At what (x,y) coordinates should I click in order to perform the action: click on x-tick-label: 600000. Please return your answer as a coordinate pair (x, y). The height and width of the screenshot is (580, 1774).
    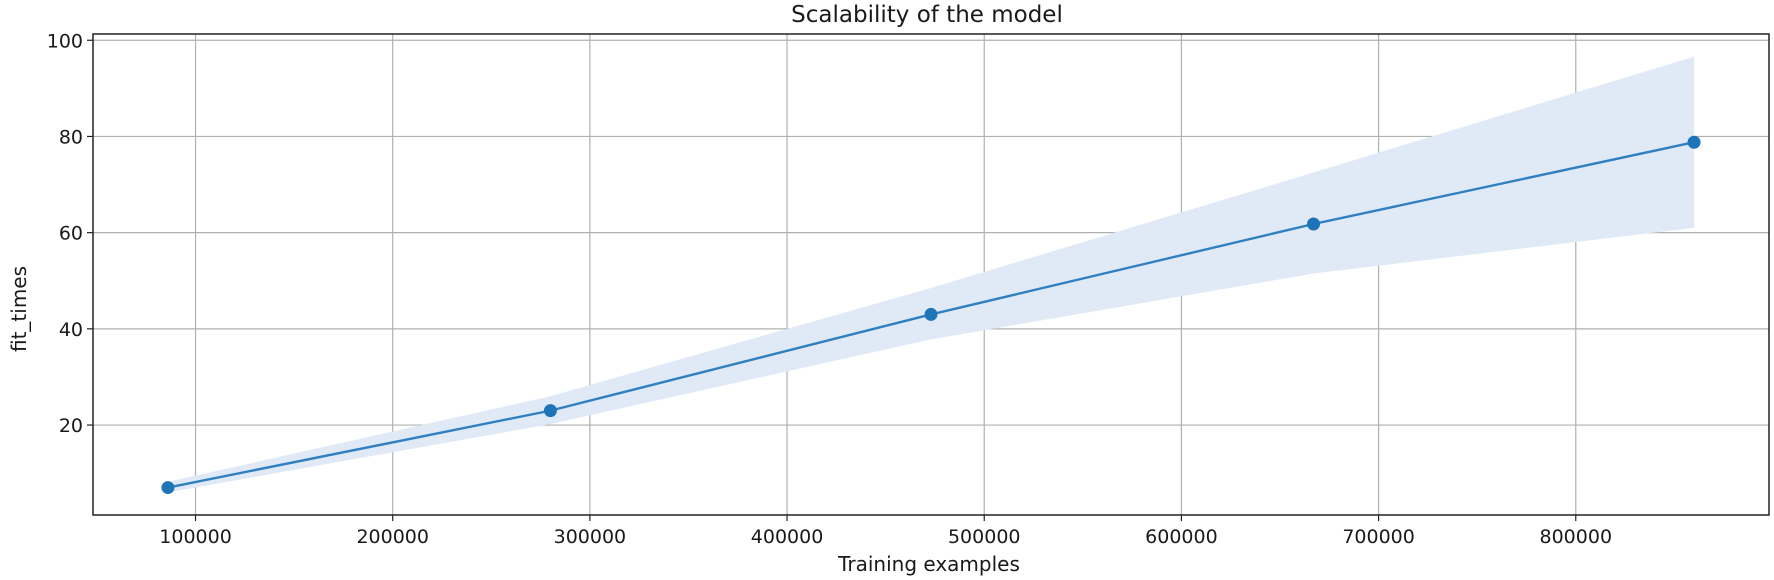
    Looking at the image, I should click on (1181, 537).